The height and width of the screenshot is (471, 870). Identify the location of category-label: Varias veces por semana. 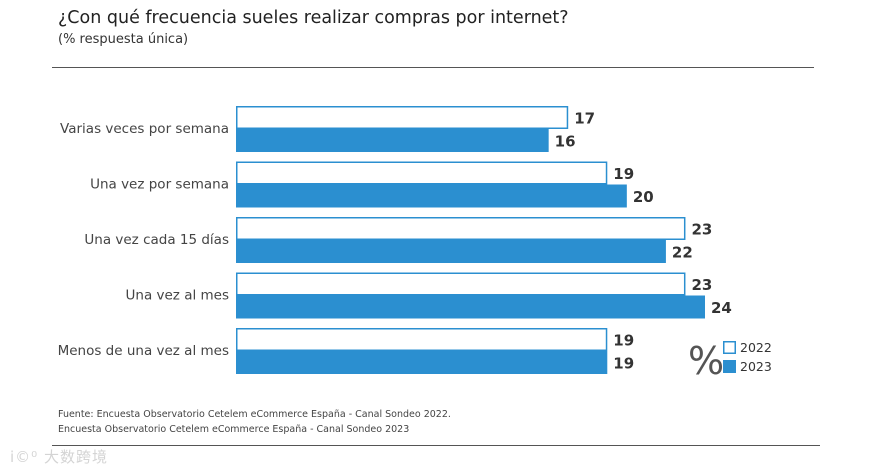
(144, 129).